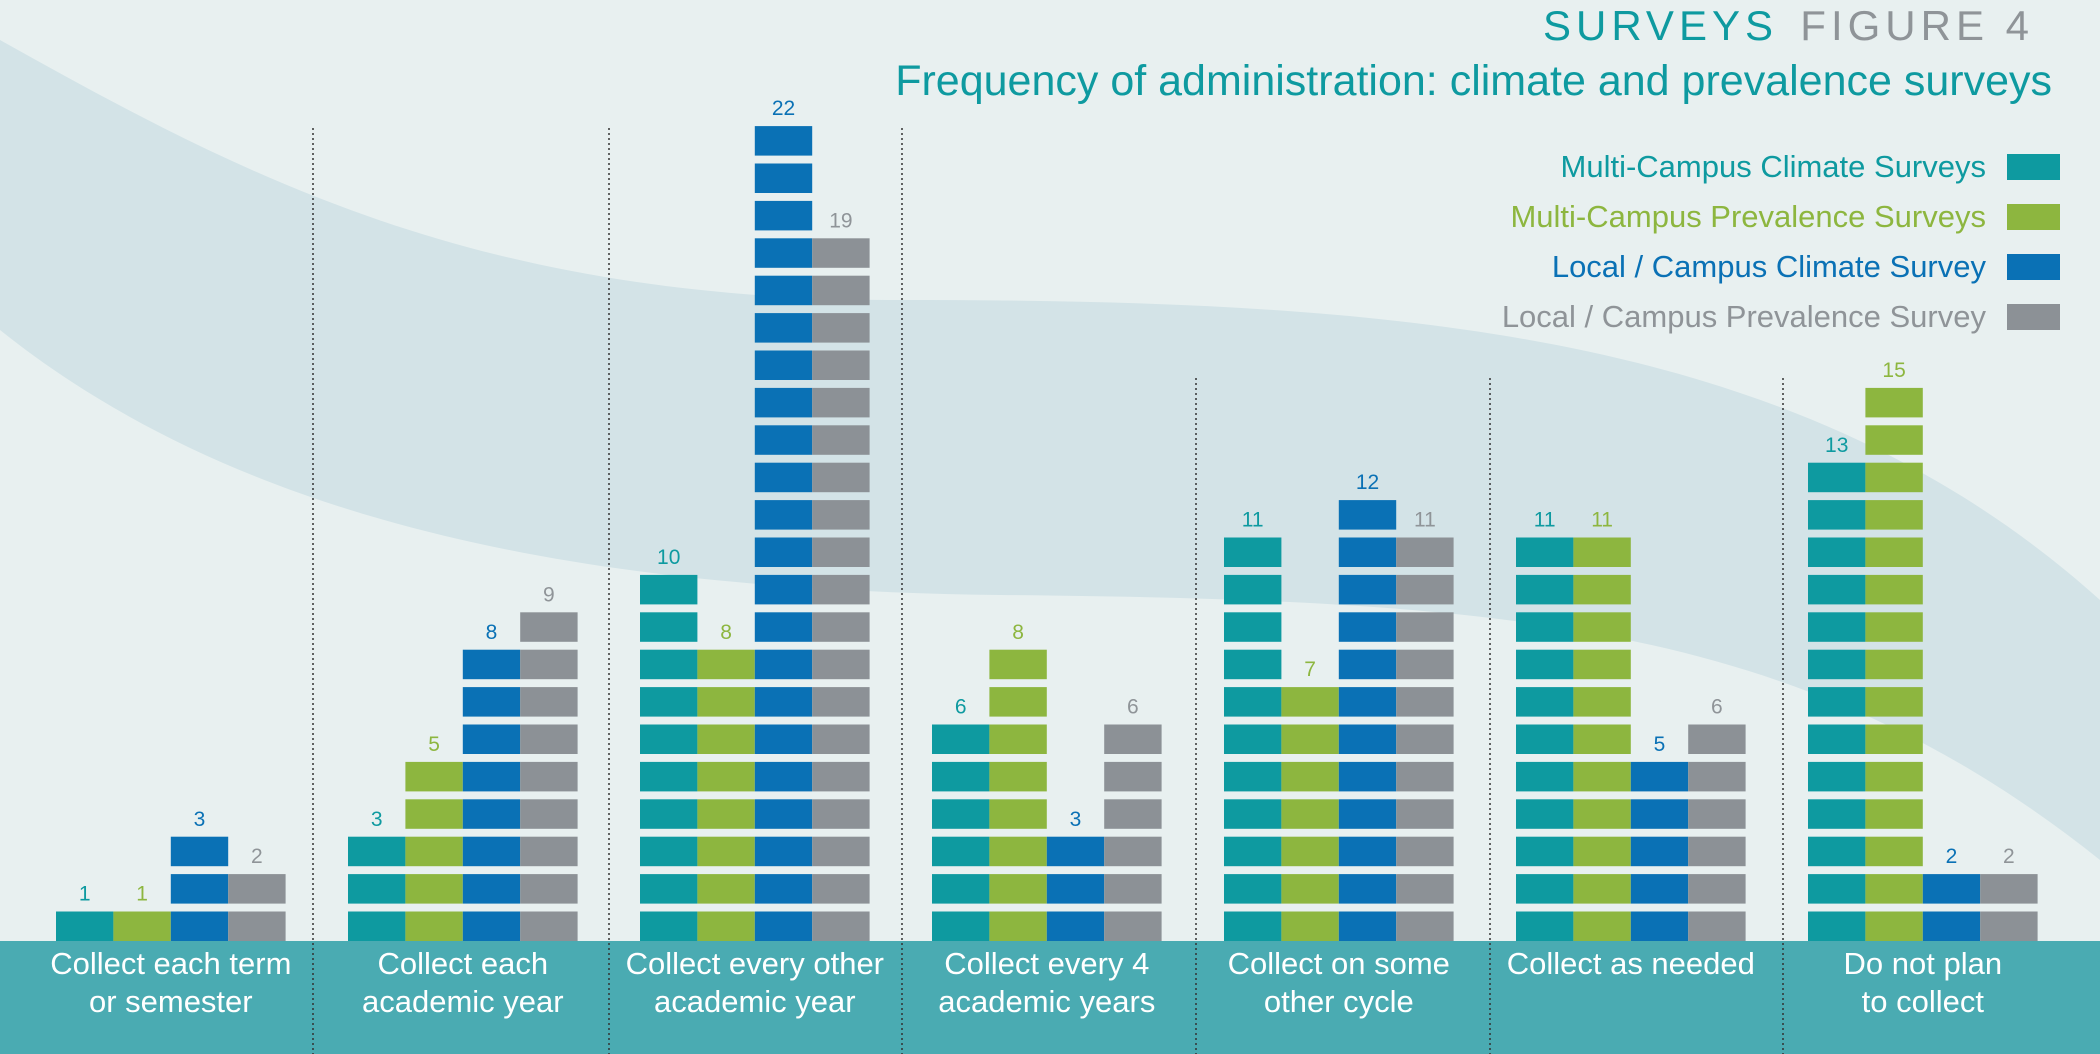 The image size is (2100, 1054). What do you see at coordinates (1660, 25) in the screenshot?
I see `section-label: SURVEYS` at bounding box center [1660, 25].